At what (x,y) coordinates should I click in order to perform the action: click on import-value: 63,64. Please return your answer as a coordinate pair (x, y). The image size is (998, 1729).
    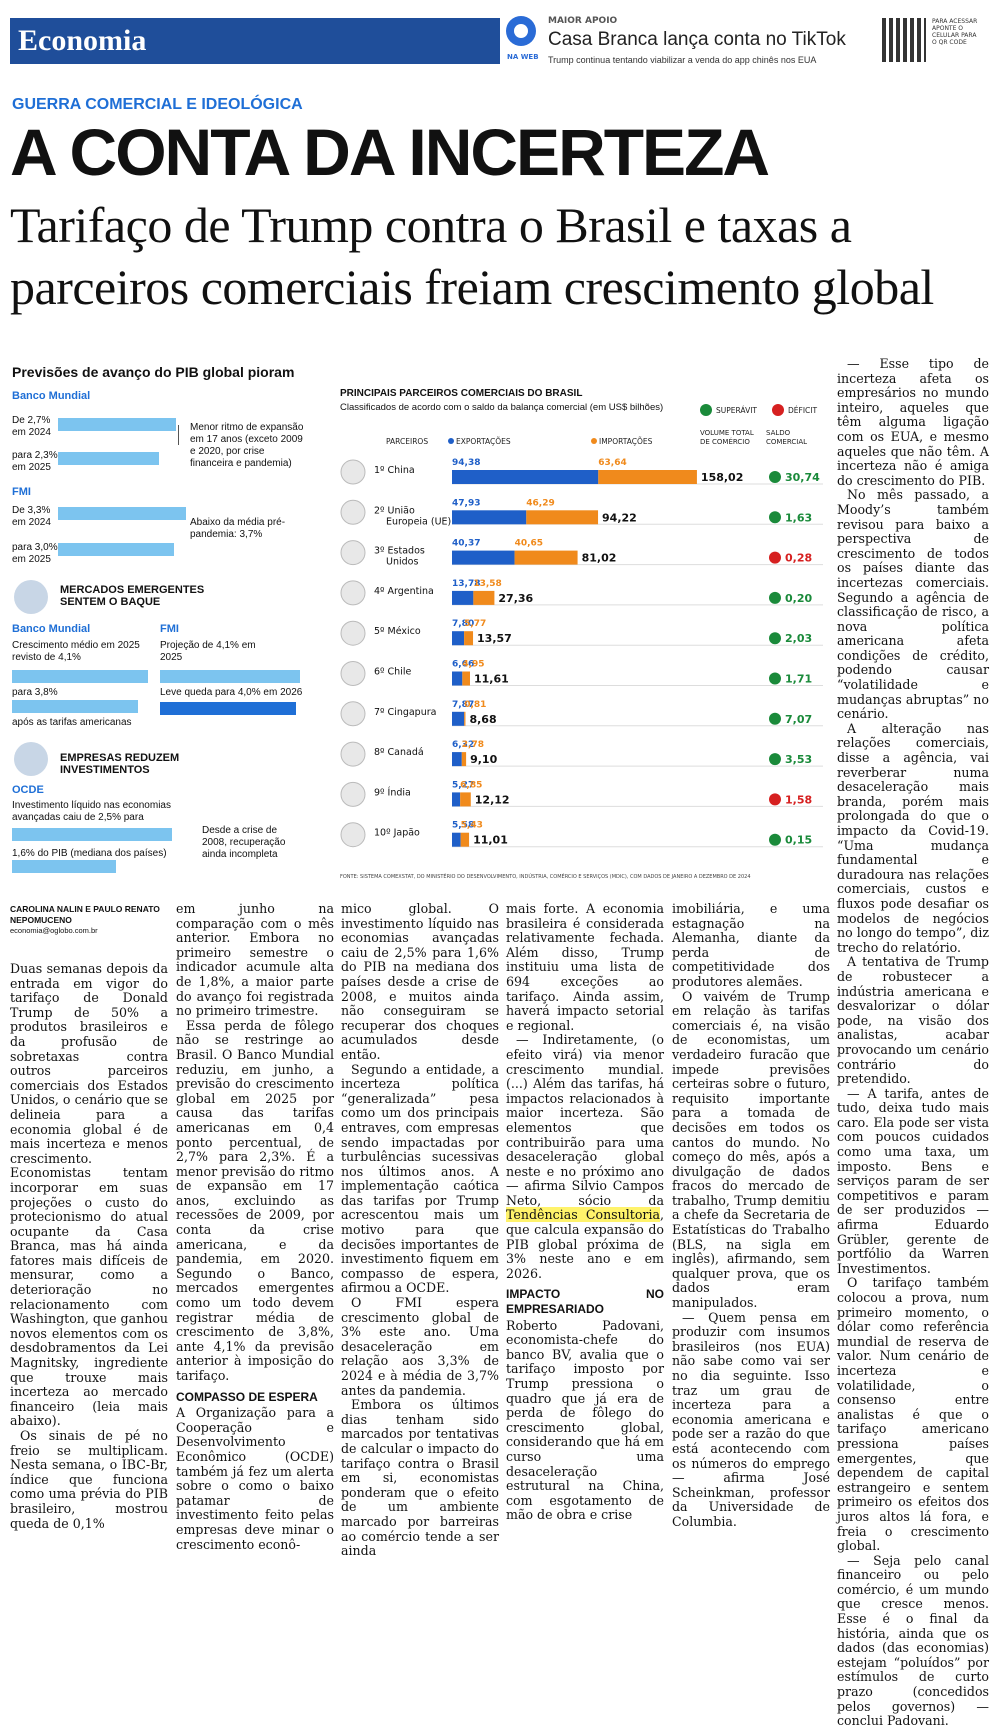
    Looking at the image, I should click on (612, 463).